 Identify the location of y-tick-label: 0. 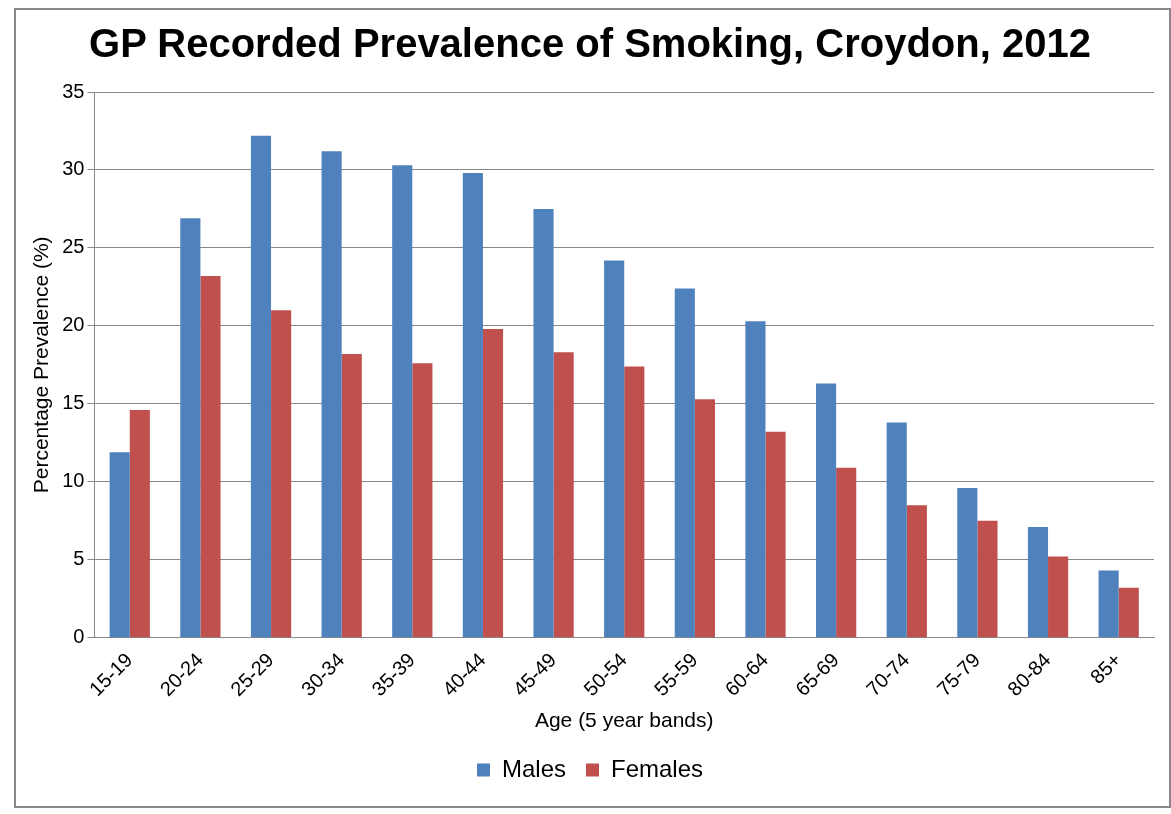
(79, 636).